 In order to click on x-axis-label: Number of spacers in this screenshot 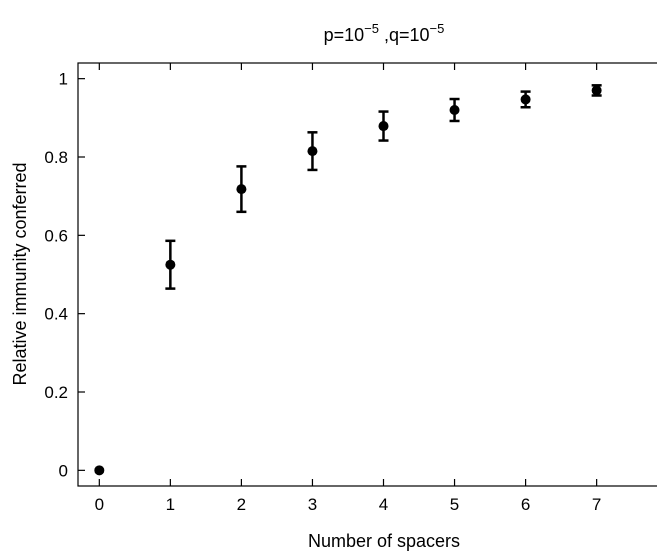, I will do `click(384, 541)`.